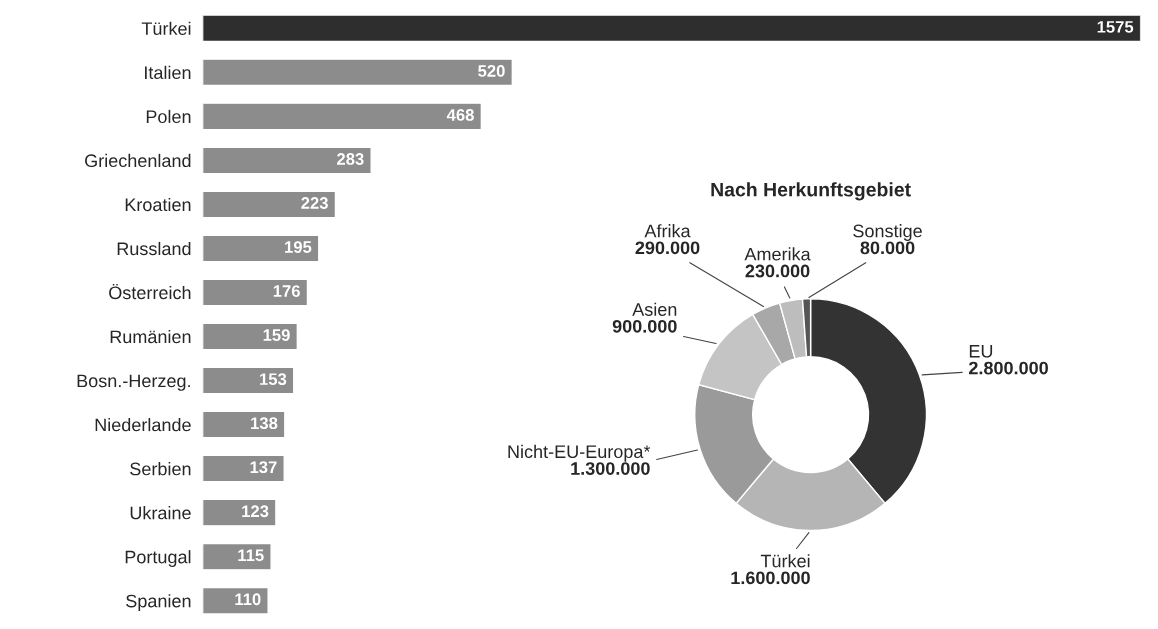 The image size is (1158, 629). What do you see at coordinates (251, 555) in the screenshot?
I see `data-label: 115` at bounding box center [251, 555].